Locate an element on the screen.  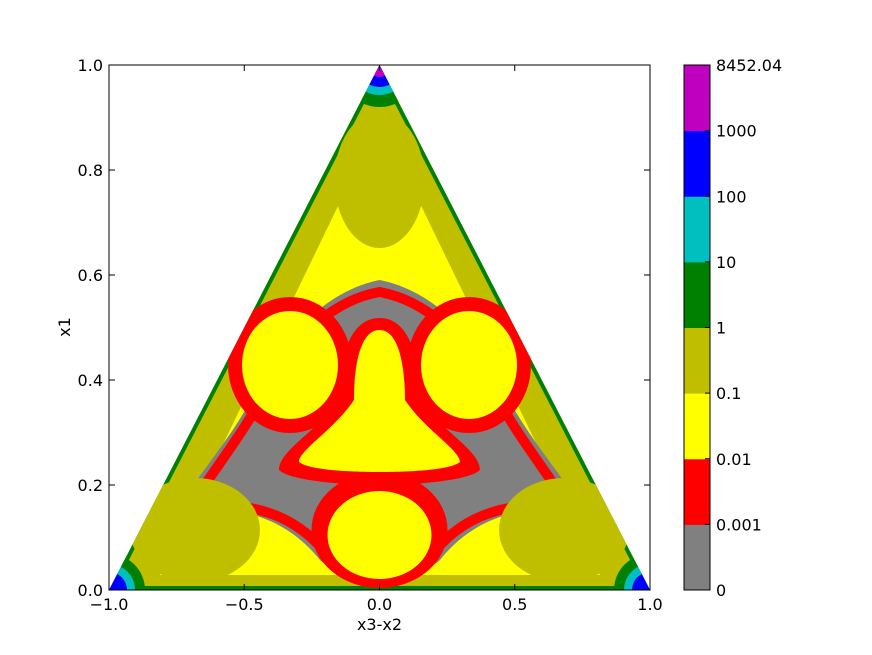
colorbar: 0 0.001 0.01 0.1 1 10 100 1000 8452.04 is located at coordinates (732, 328).